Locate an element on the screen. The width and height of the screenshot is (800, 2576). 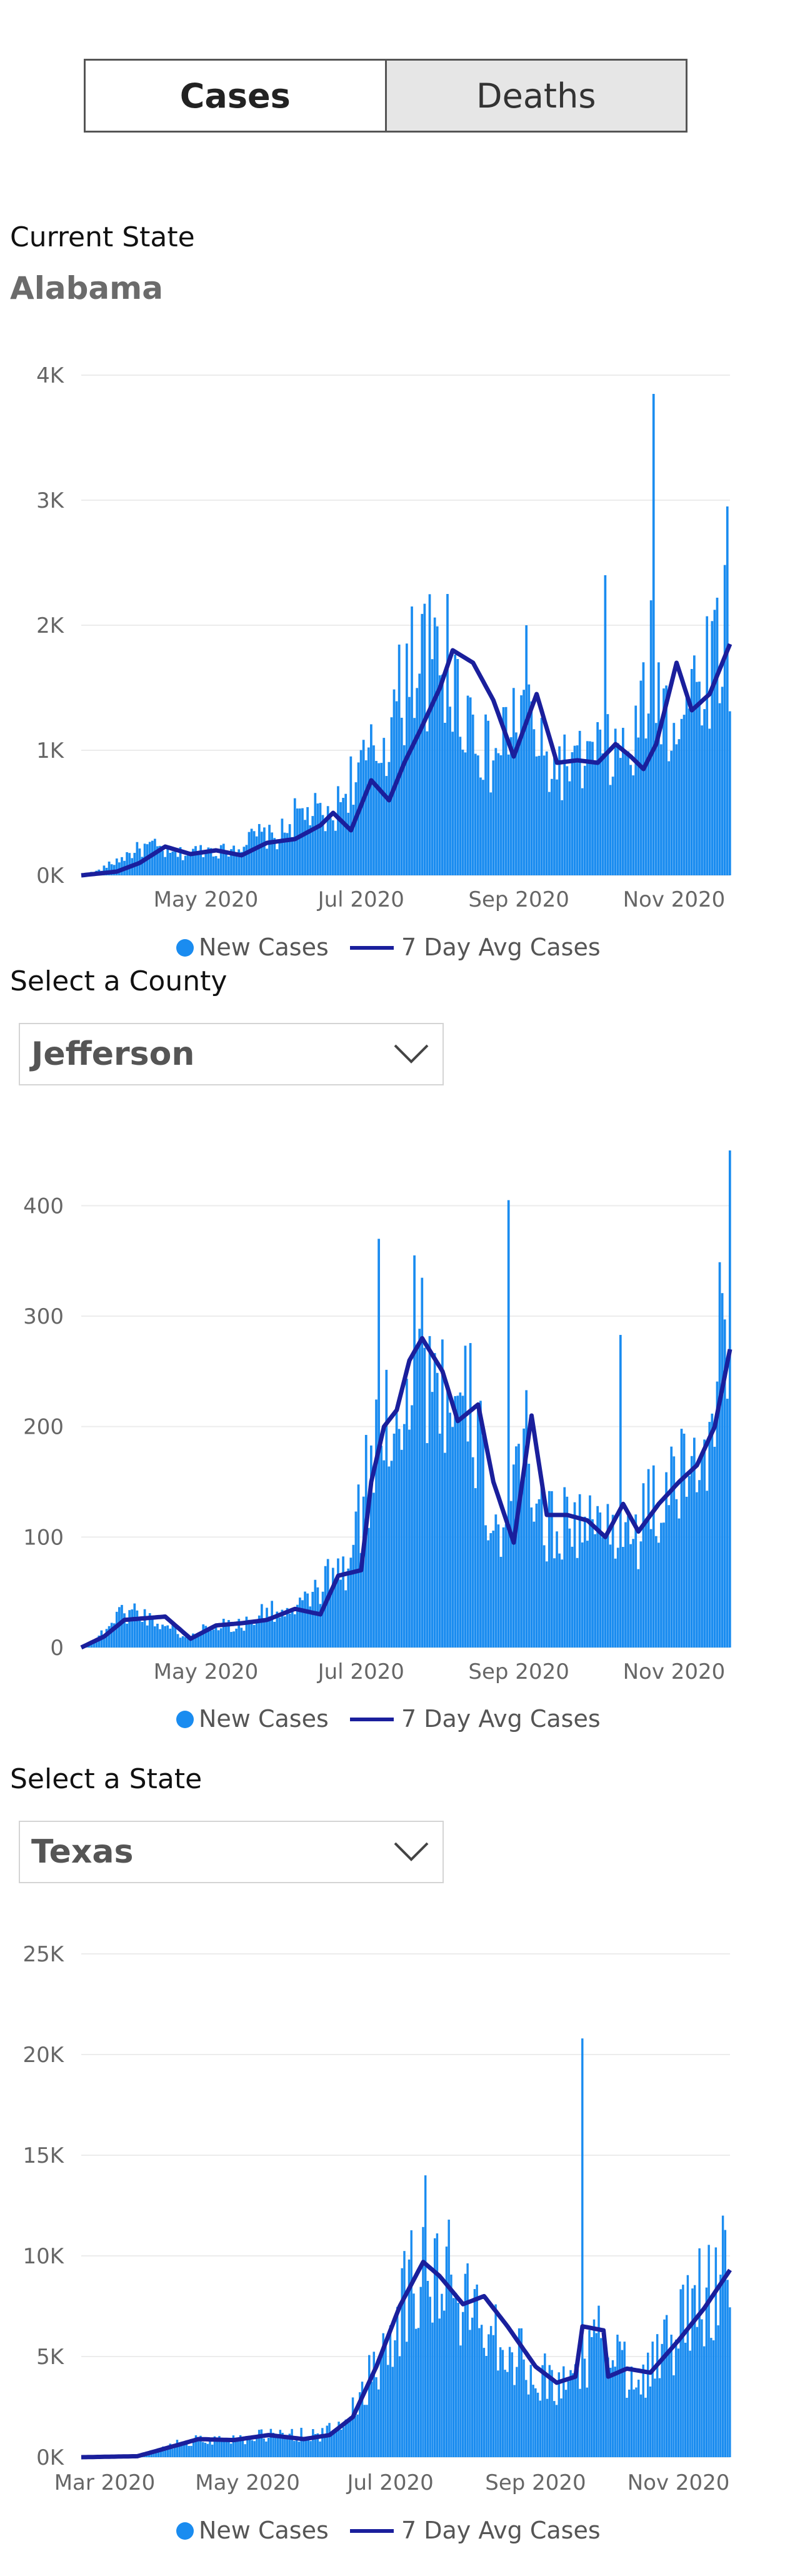
y-tick-label: 300 is located at coordinates (44, 1316).